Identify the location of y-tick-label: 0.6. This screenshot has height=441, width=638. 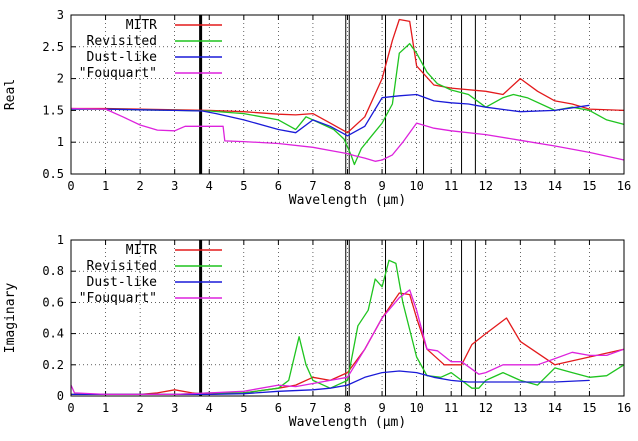
(53, 302).